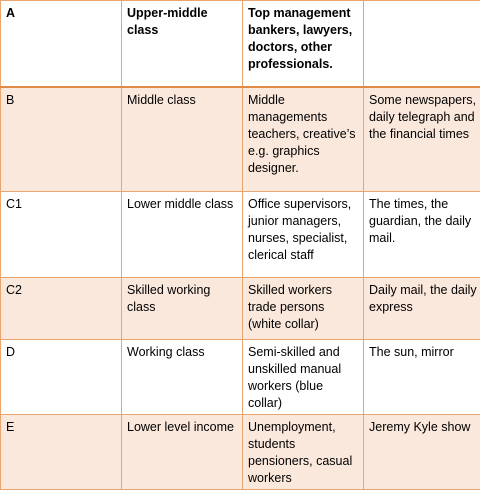  Describe the element at coordinates (61, 452) in the screenshot. I see `grade-cell: E` at that location.